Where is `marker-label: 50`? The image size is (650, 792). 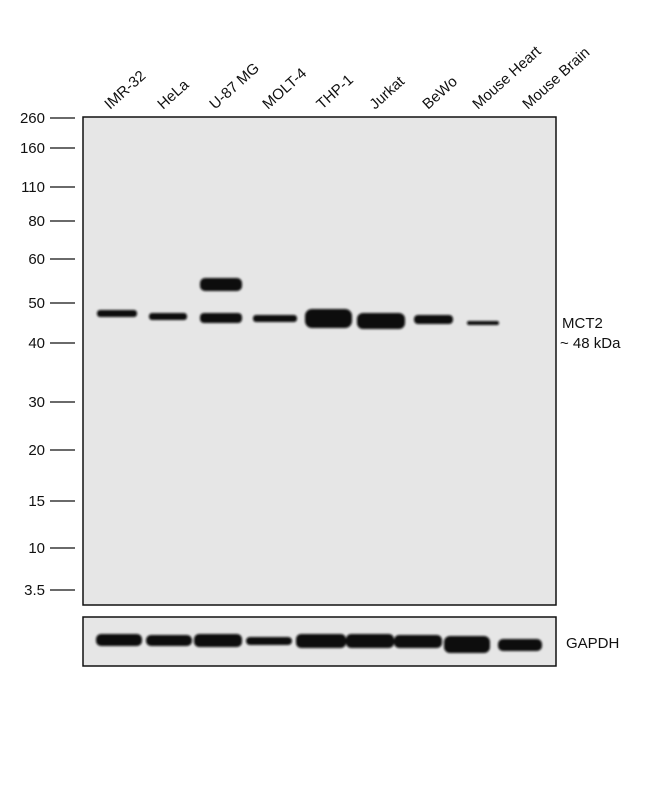 marker-label: 50 is located at coordinates (36, 303).